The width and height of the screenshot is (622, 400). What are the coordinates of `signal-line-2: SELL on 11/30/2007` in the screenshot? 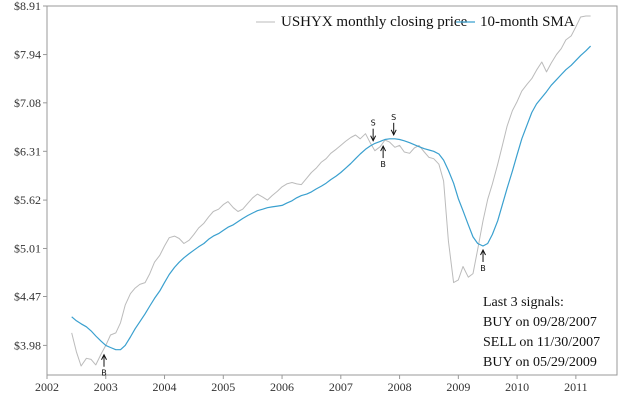 It's located at (542, 342).